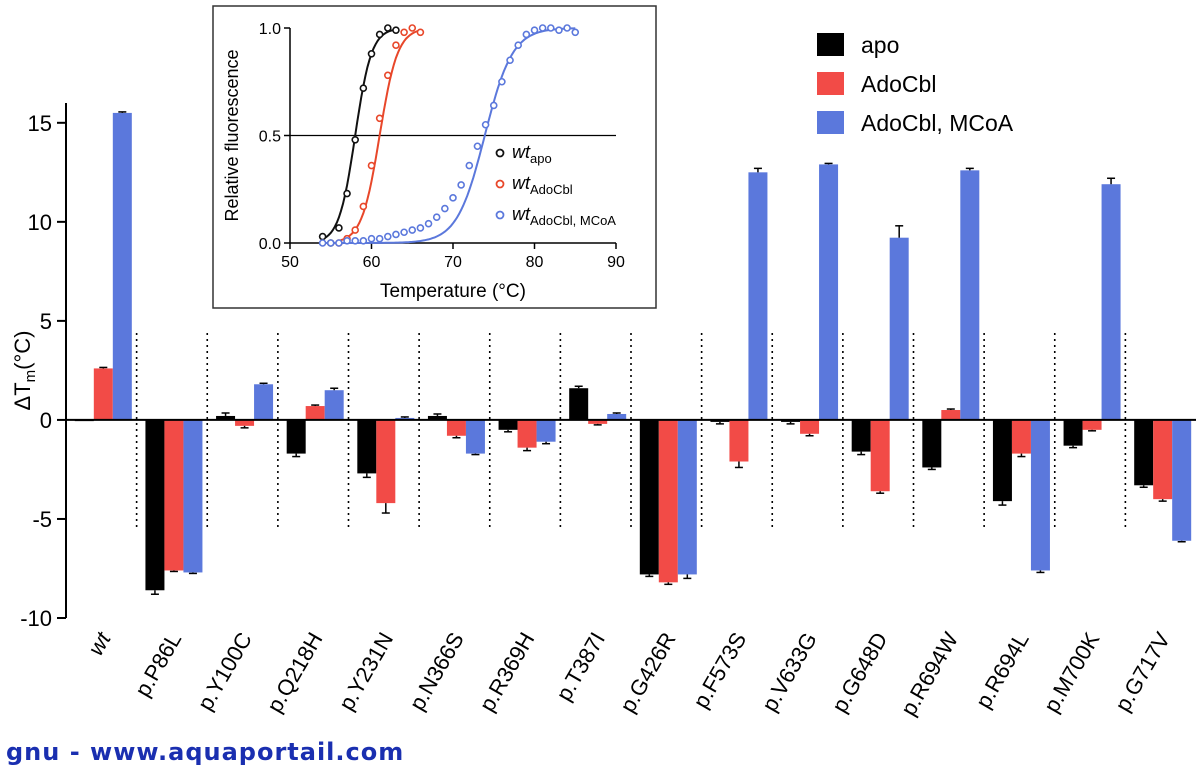 The image size is (1200, 773). Describe the element at coordinates (506, 672) in the screenshot. I see `x-tick-label: p.R369H` at that location.